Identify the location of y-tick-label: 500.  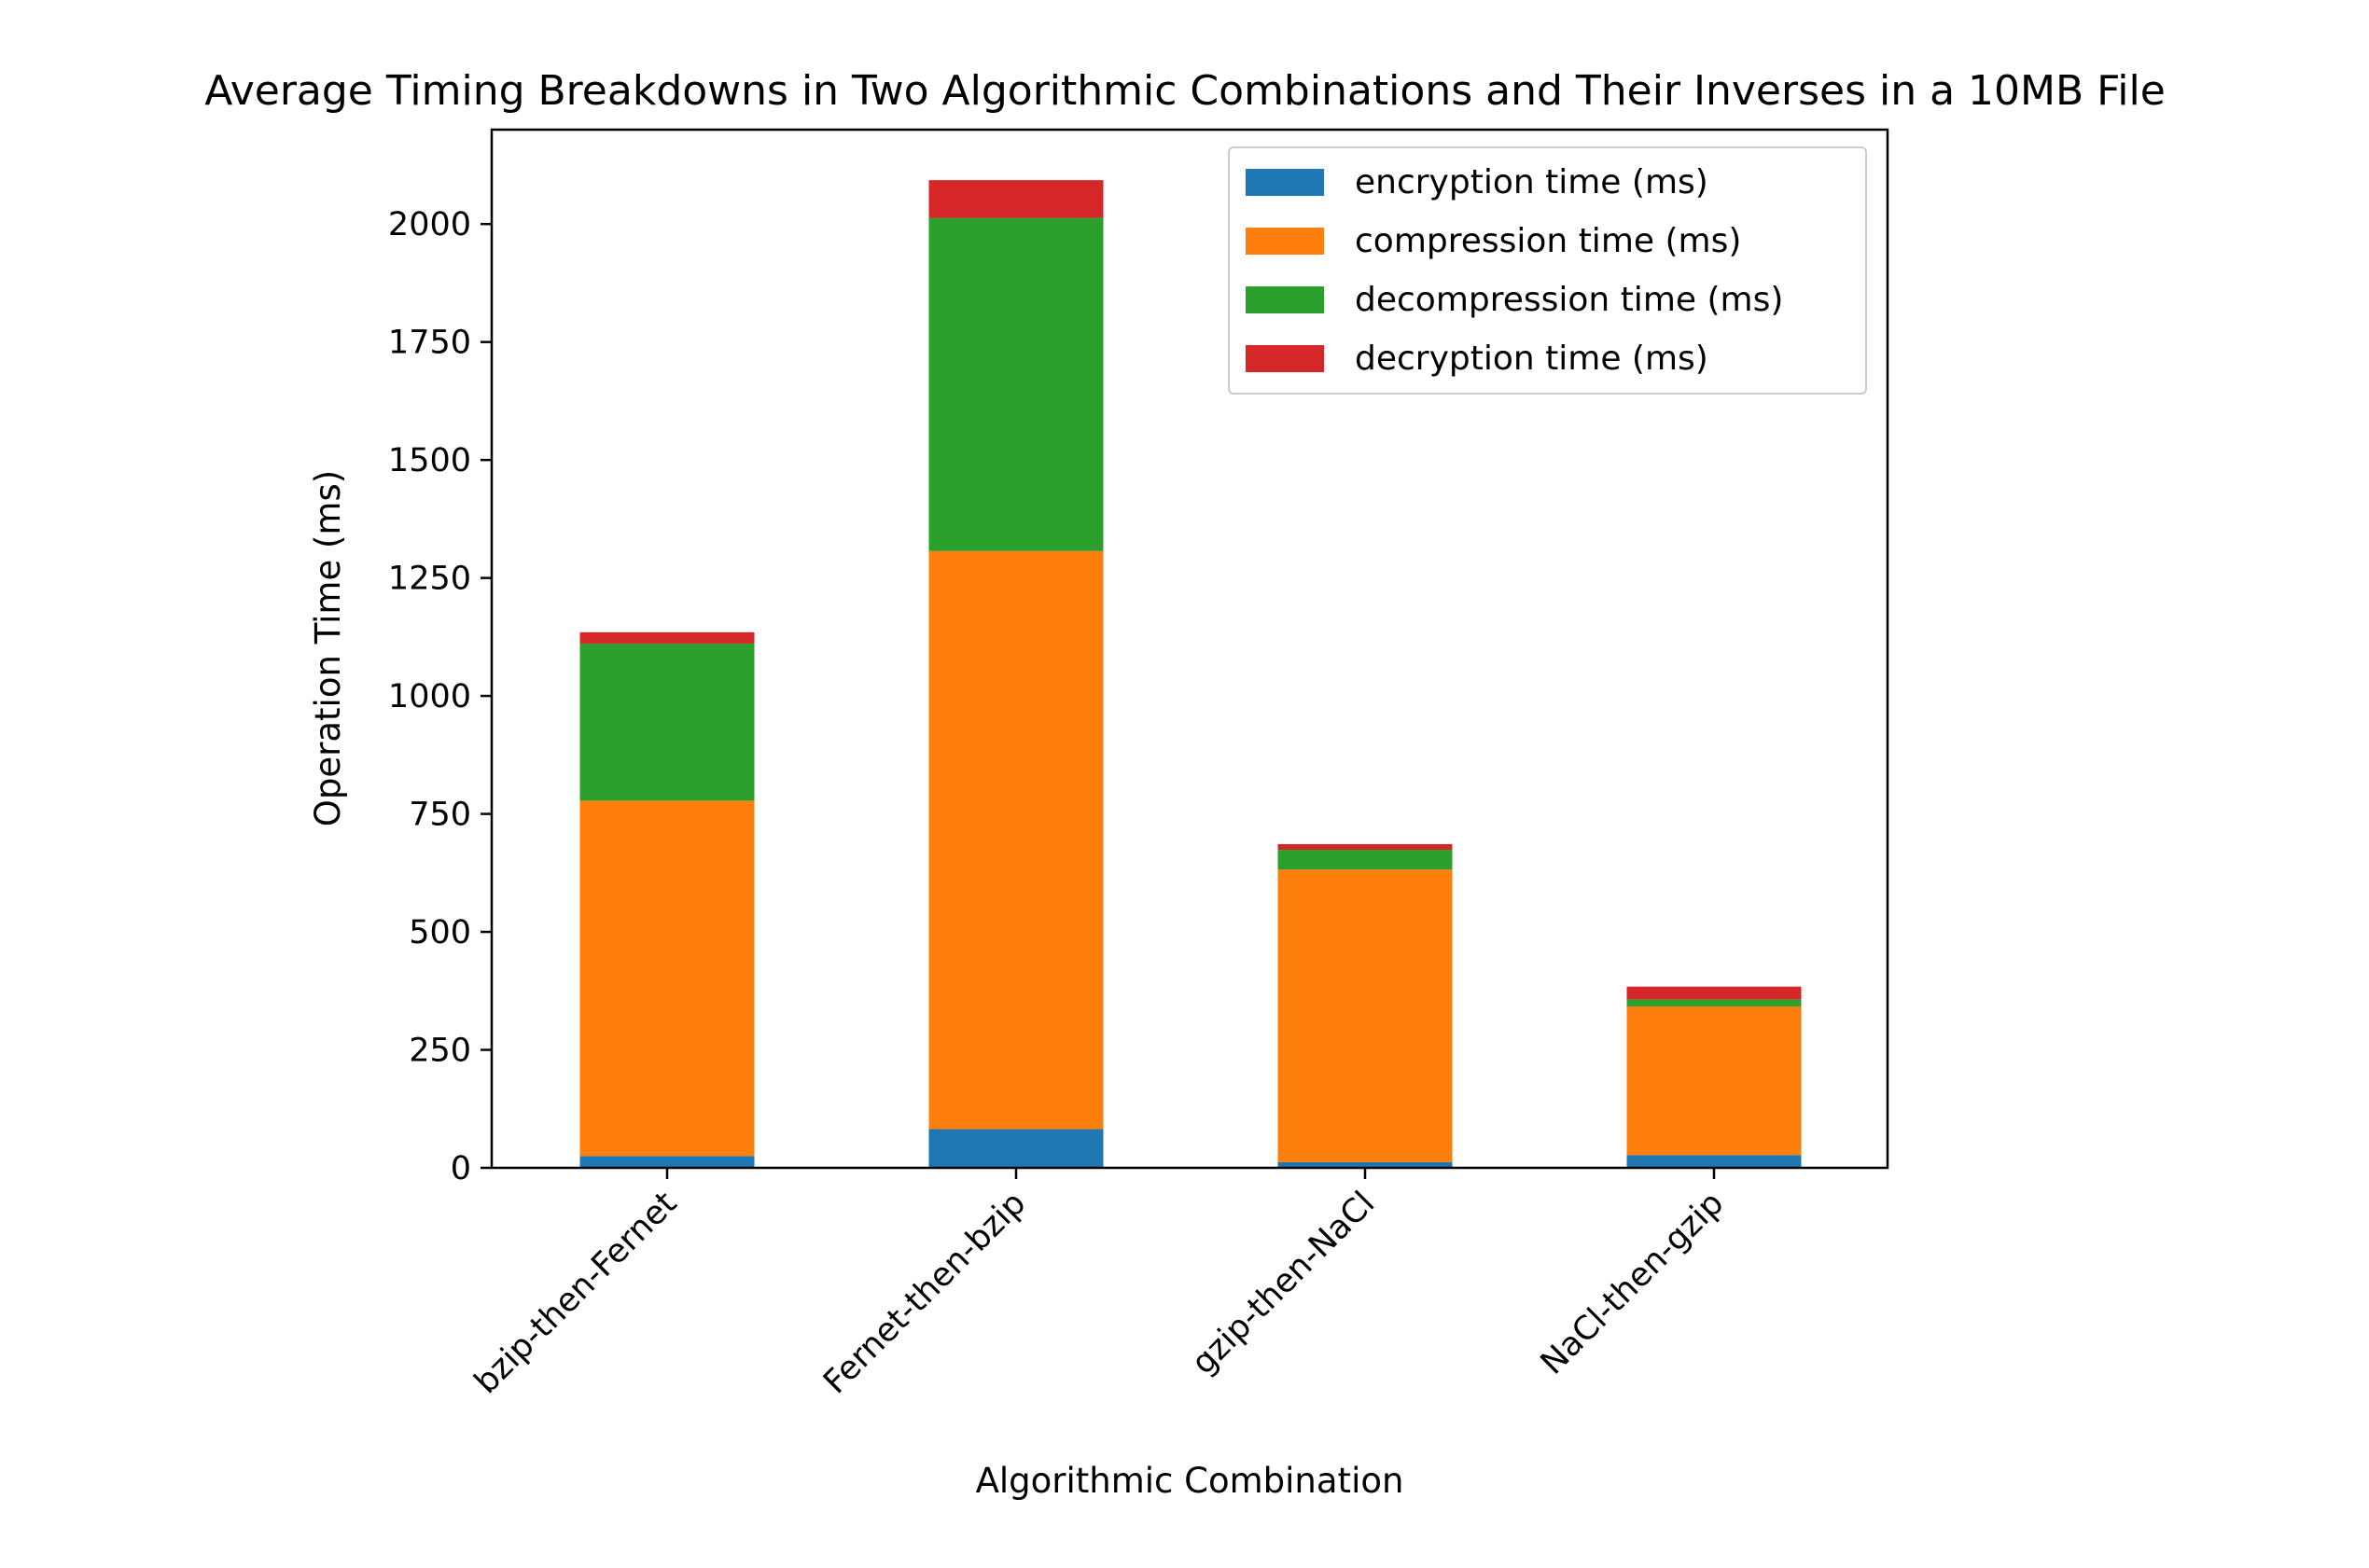
(440, 932).